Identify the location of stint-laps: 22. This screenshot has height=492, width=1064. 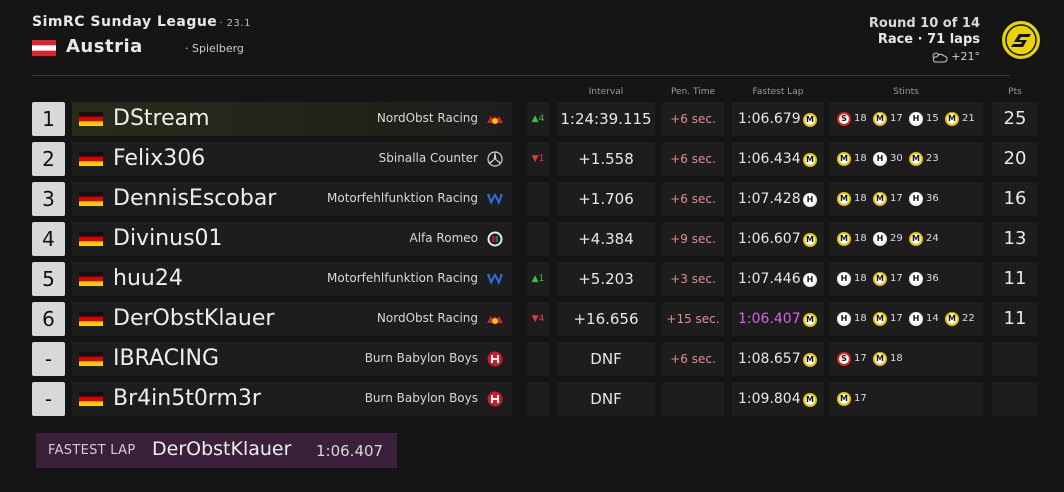
(968, 318).